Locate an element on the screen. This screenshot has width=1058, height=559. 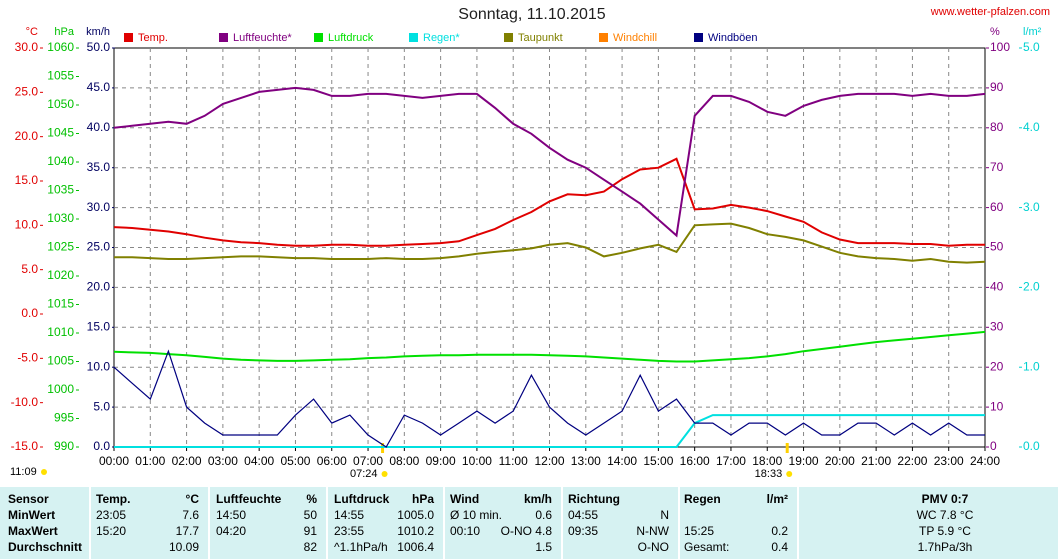
table-cell: 7.6 is located at coordinates (190, 515).